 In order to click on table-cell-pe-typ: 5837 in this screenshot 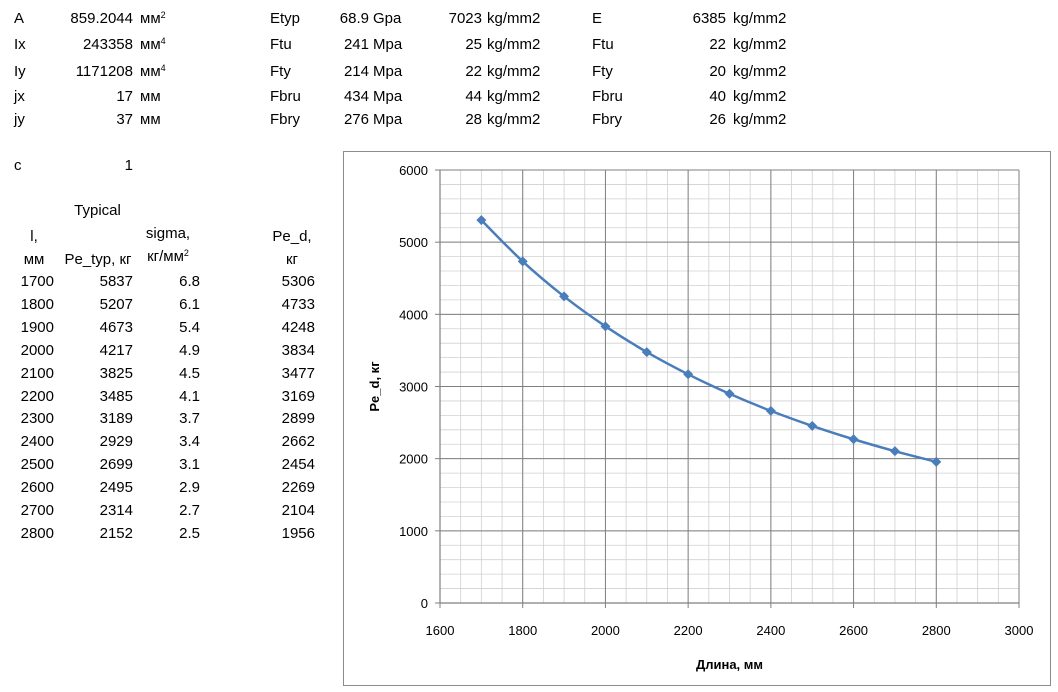, I will do `click(116, 281)`.